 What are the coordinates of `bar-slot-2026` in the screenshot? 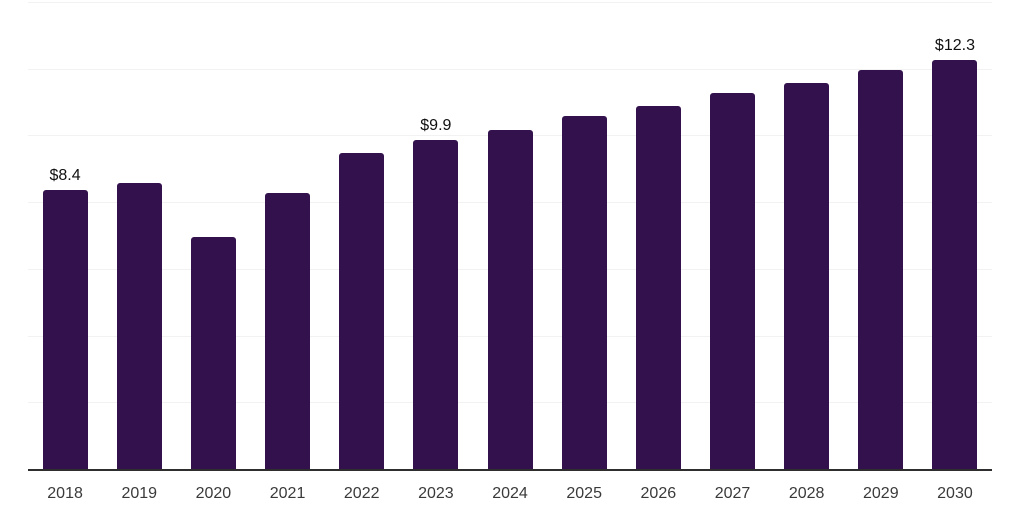 It's located at (658, 288).